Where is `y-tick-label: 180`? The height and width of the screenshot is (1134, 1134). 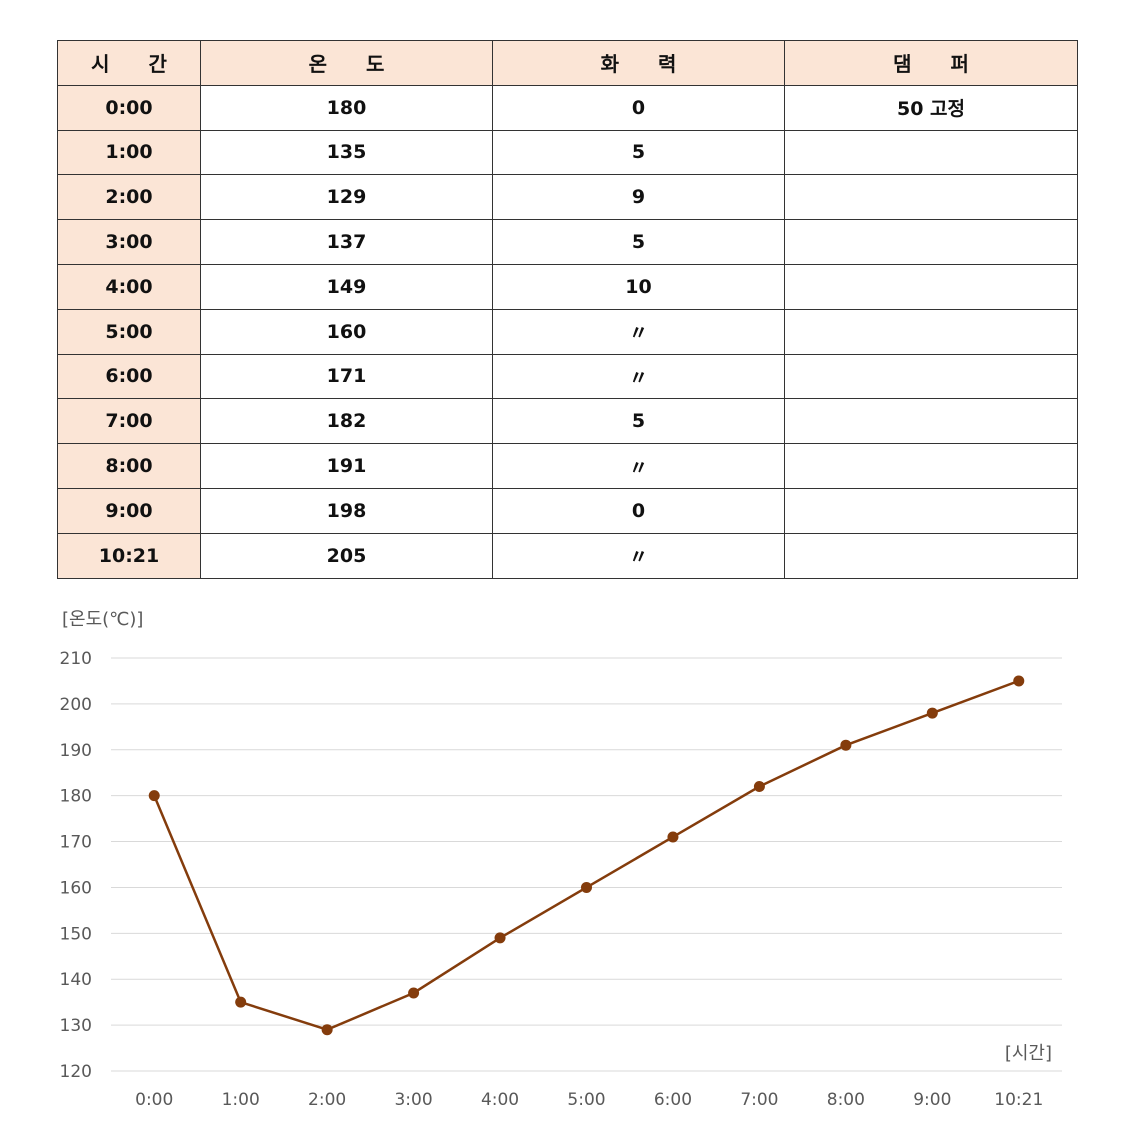
y-tick-label: 180 is located at coordinates (76, 797).